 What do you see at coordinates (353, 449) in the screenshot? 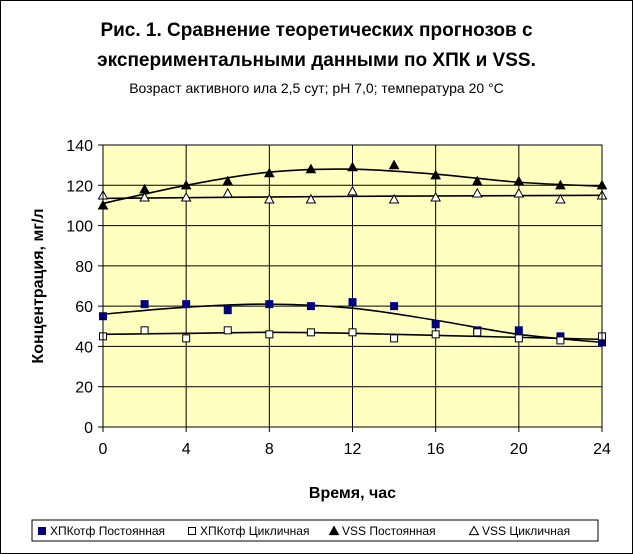
I see `x-tick-label: 12` at bounding box center [353, 449].